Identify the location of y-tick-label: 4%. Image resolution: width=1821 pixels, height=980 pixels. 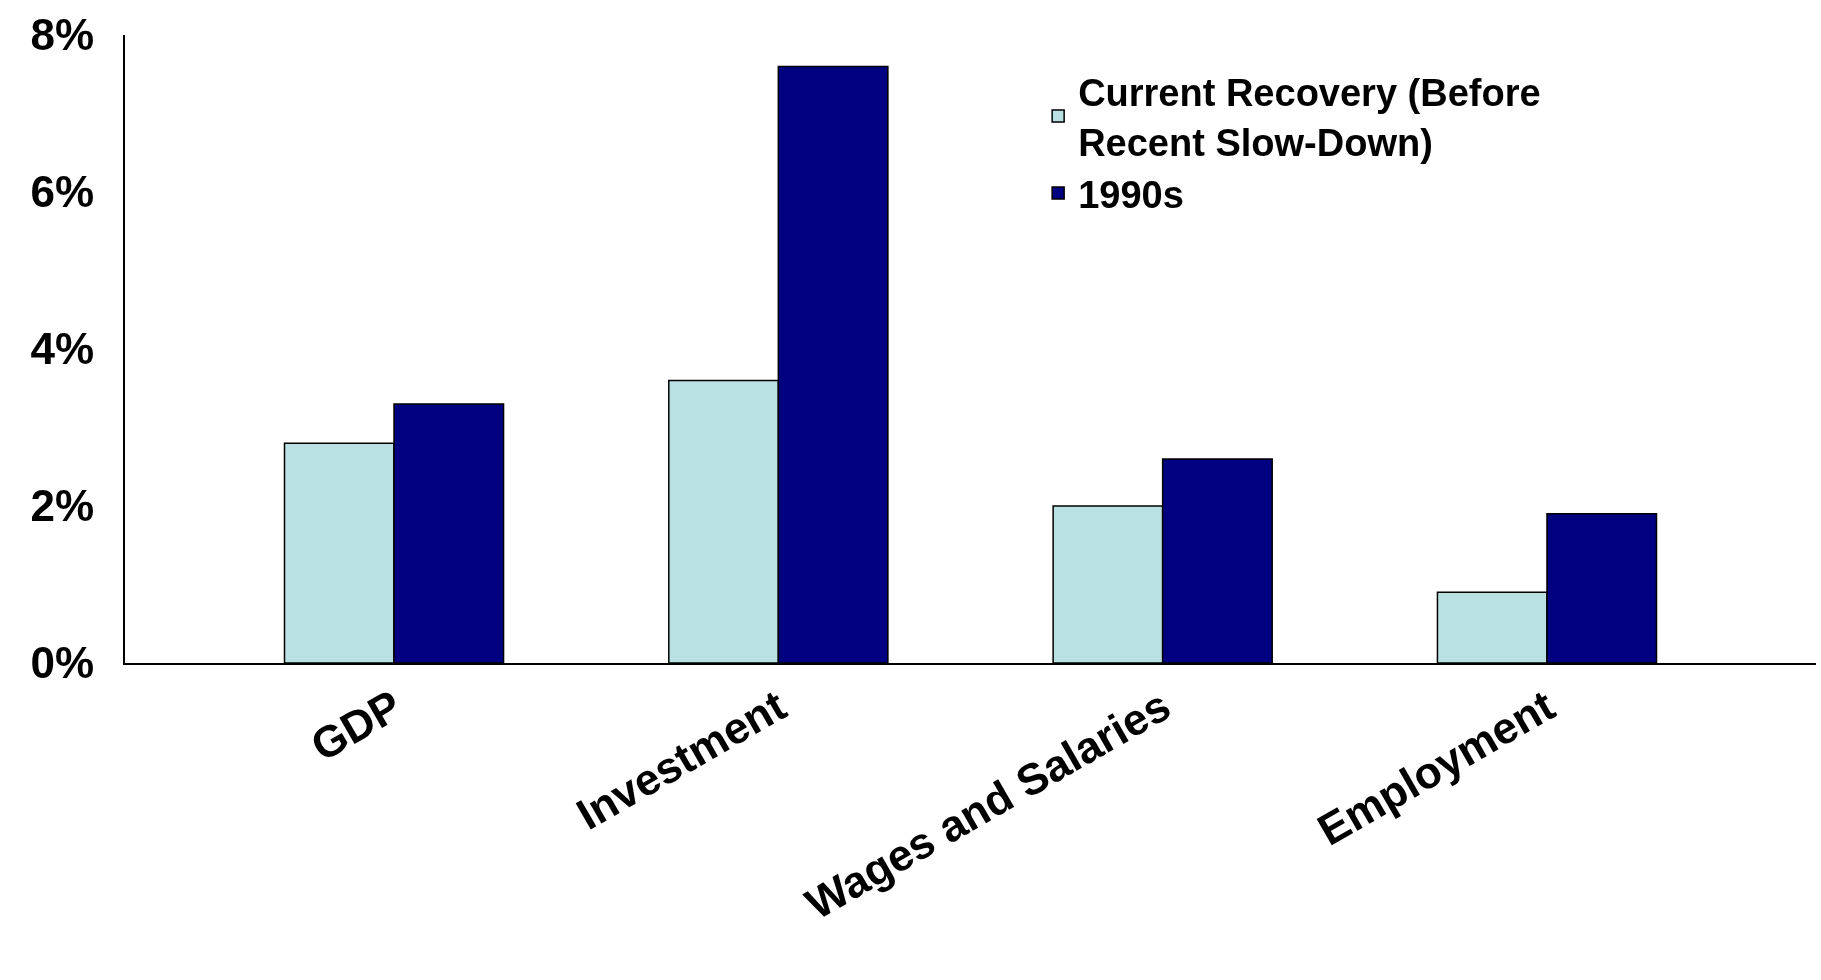
(62, 349).